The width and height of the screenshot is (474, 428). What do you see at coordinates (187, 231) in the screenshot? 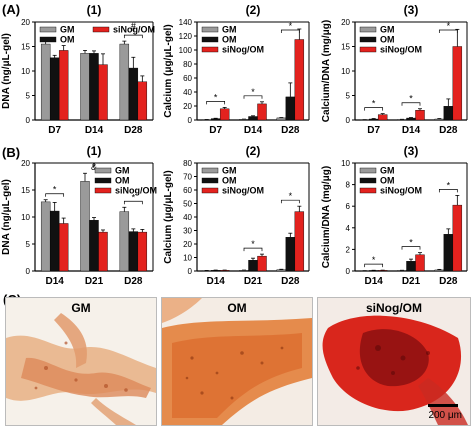
I see `y-tick-label: 30` at bounding box center [187, 231].